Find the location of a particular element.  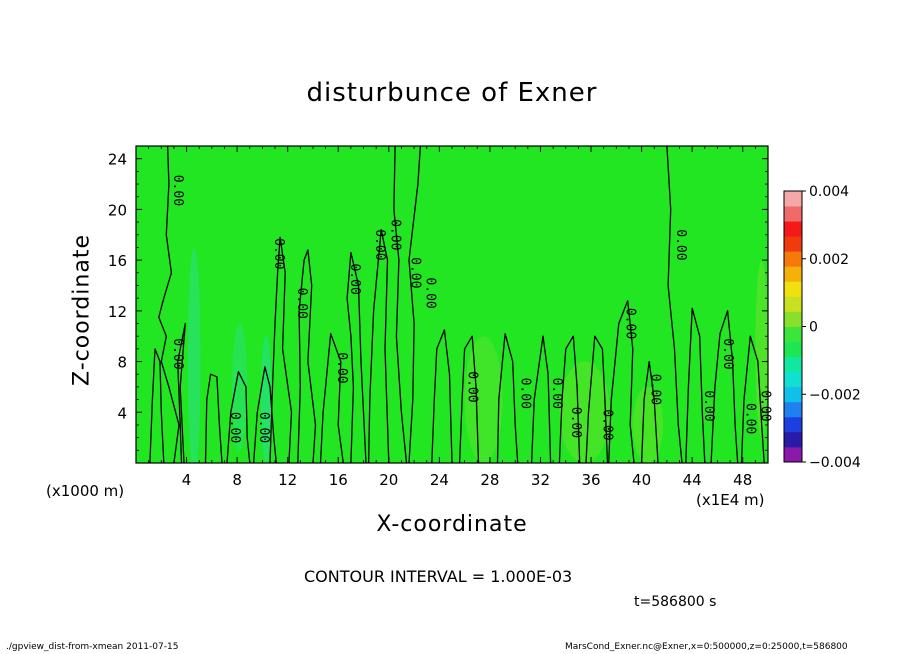

y-tick-label-4: 20 is located at coordinates (117, 210).